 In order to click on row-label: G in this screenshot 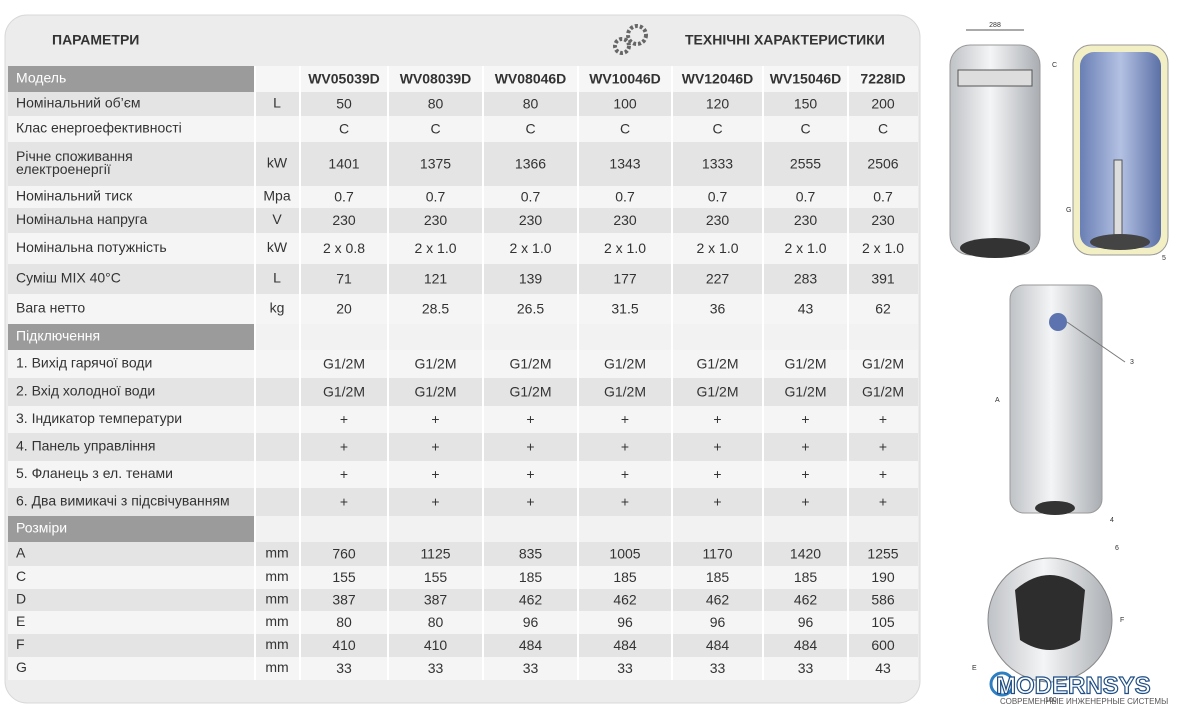, I will do `click(21, 667)`.